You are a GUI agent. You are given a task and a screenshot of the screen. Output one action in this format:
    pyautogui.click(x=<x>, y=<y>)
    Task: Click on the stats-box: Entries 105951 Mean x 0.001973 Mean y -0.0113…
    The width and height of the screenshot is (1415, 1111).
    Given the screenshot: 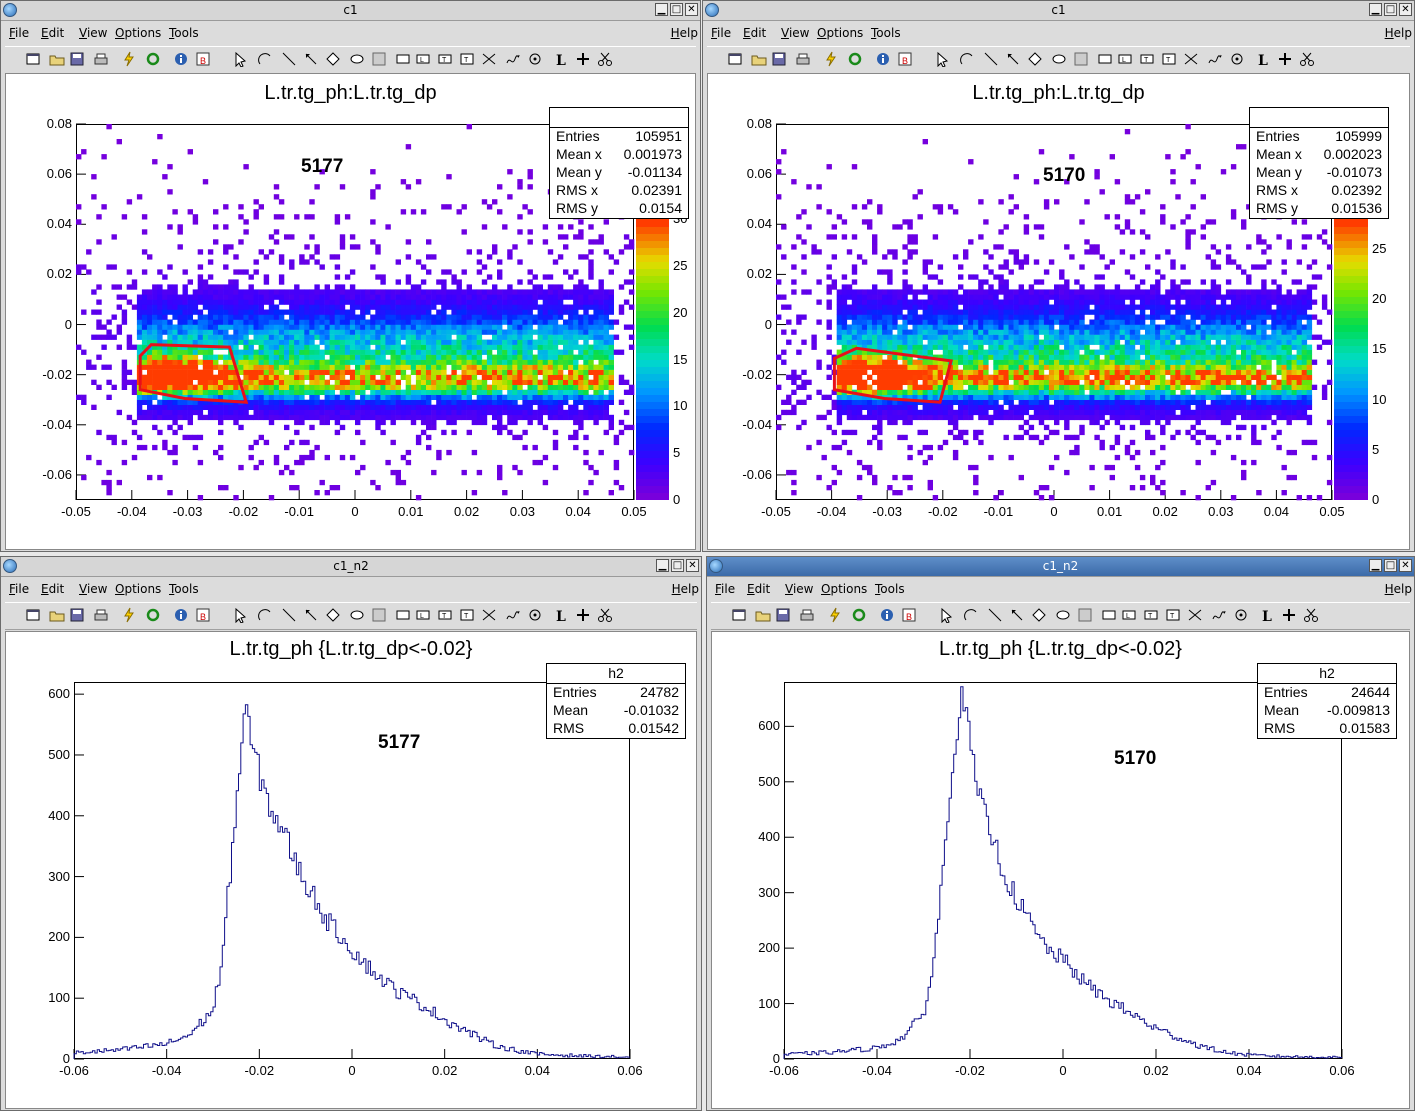 What is the action you would take?
    pyautogui.click(x=619, y=163)
    